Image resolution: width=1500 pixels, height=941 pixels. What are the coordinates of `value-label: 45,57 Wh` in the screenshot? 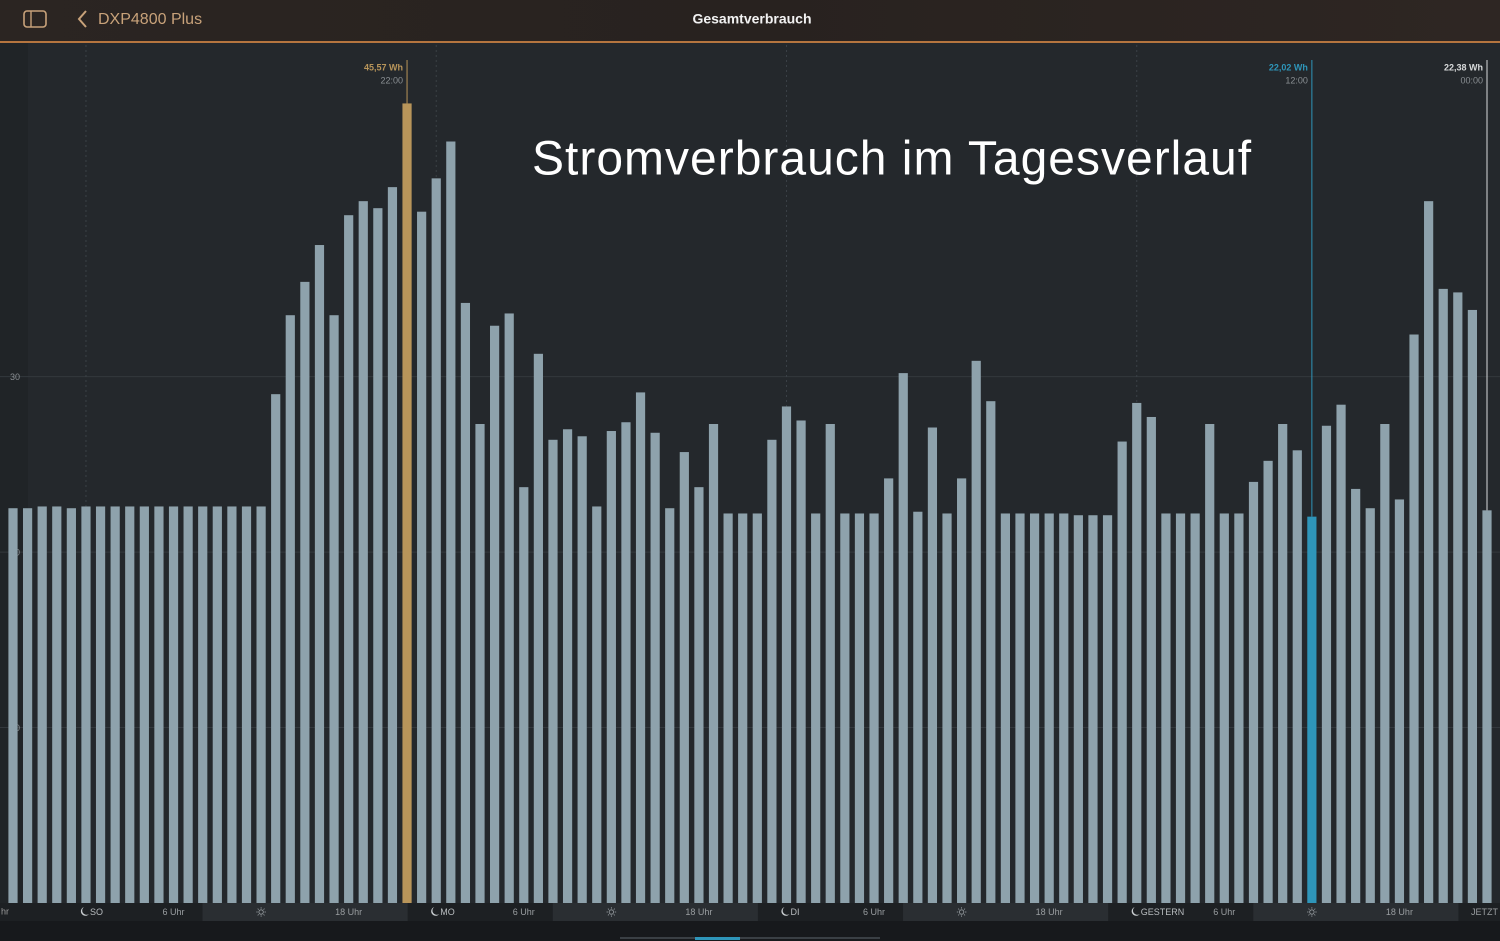 It's located at (383, 67).